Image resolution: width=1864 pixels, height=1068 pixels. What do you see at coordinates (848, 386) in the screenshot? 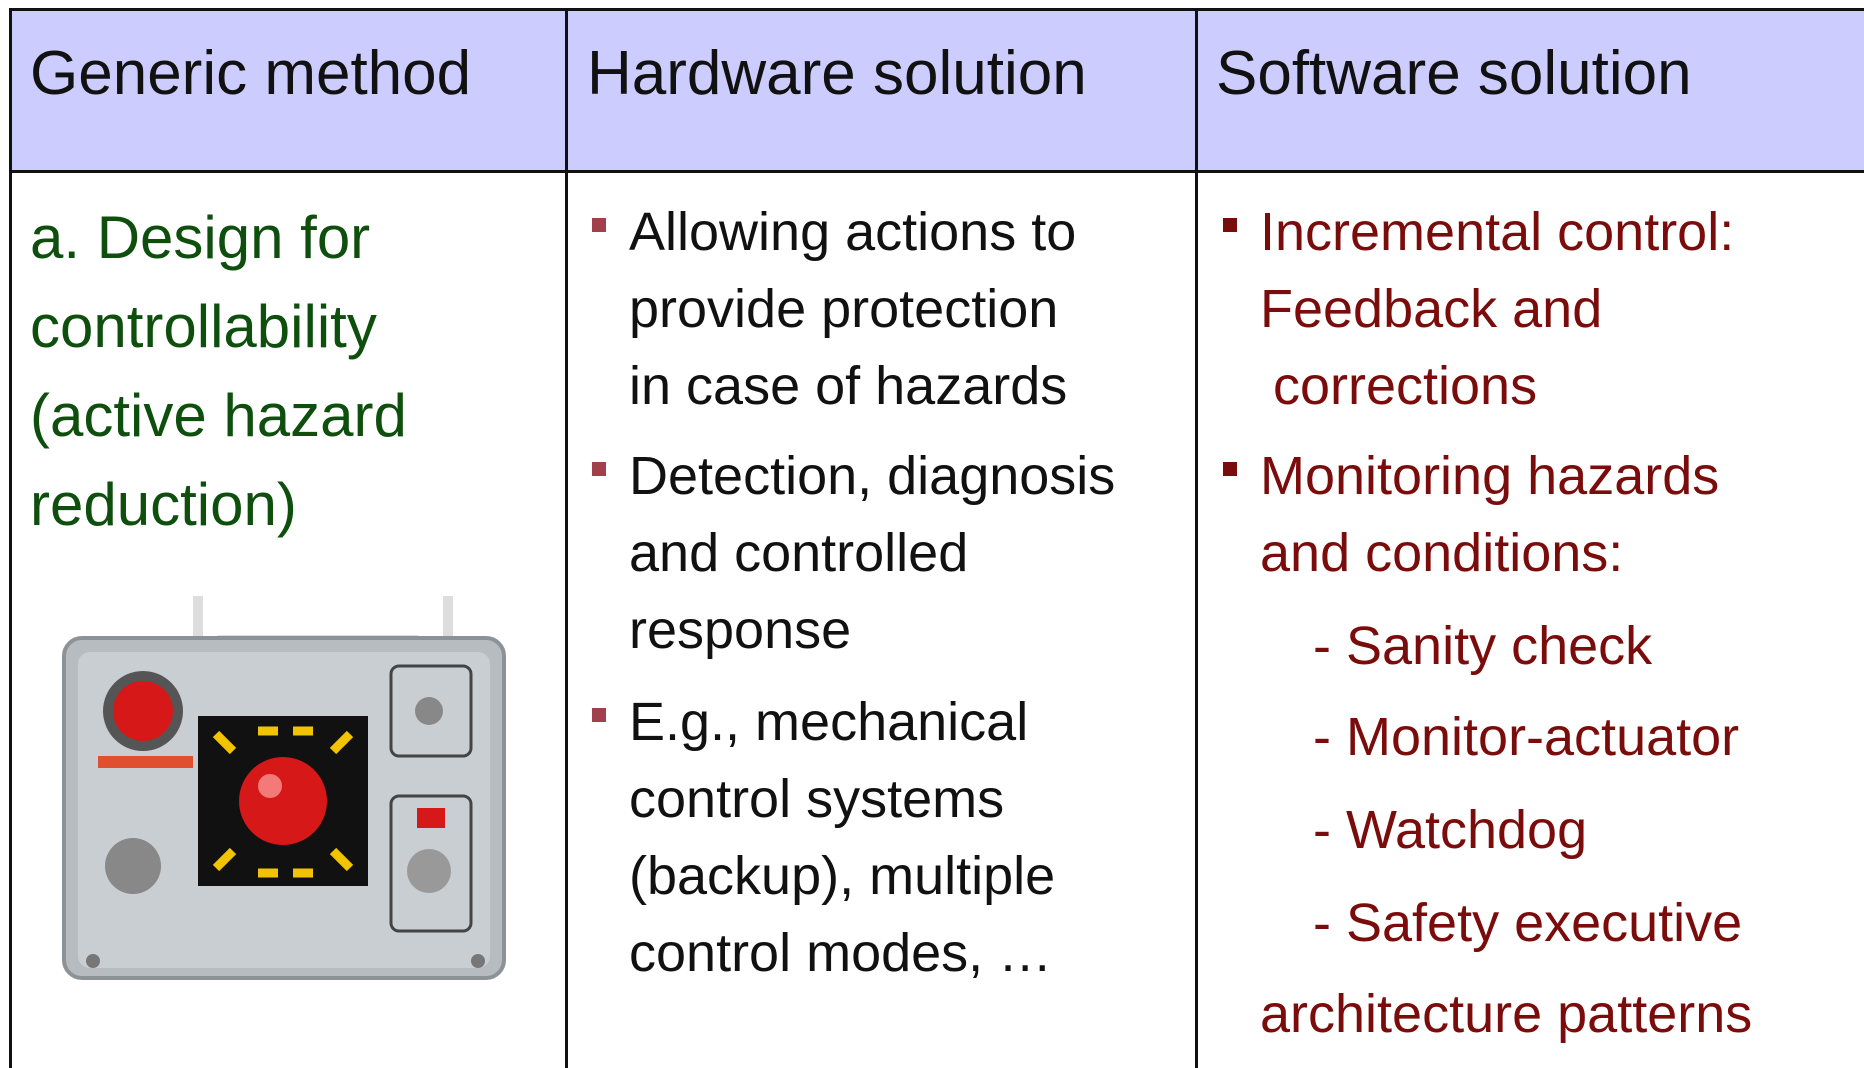
I see `hardware-item: in case of hazards` at bounding box center [848, 386].